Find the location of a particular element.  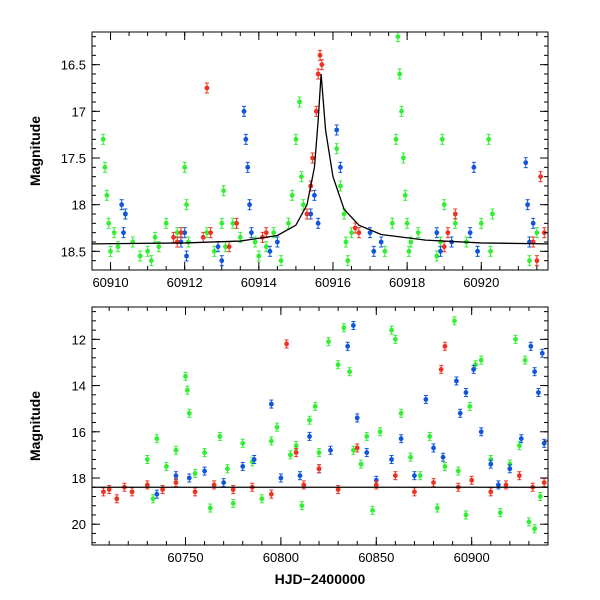

x-tick-label: 60918 is located at coordinates (407, 282).